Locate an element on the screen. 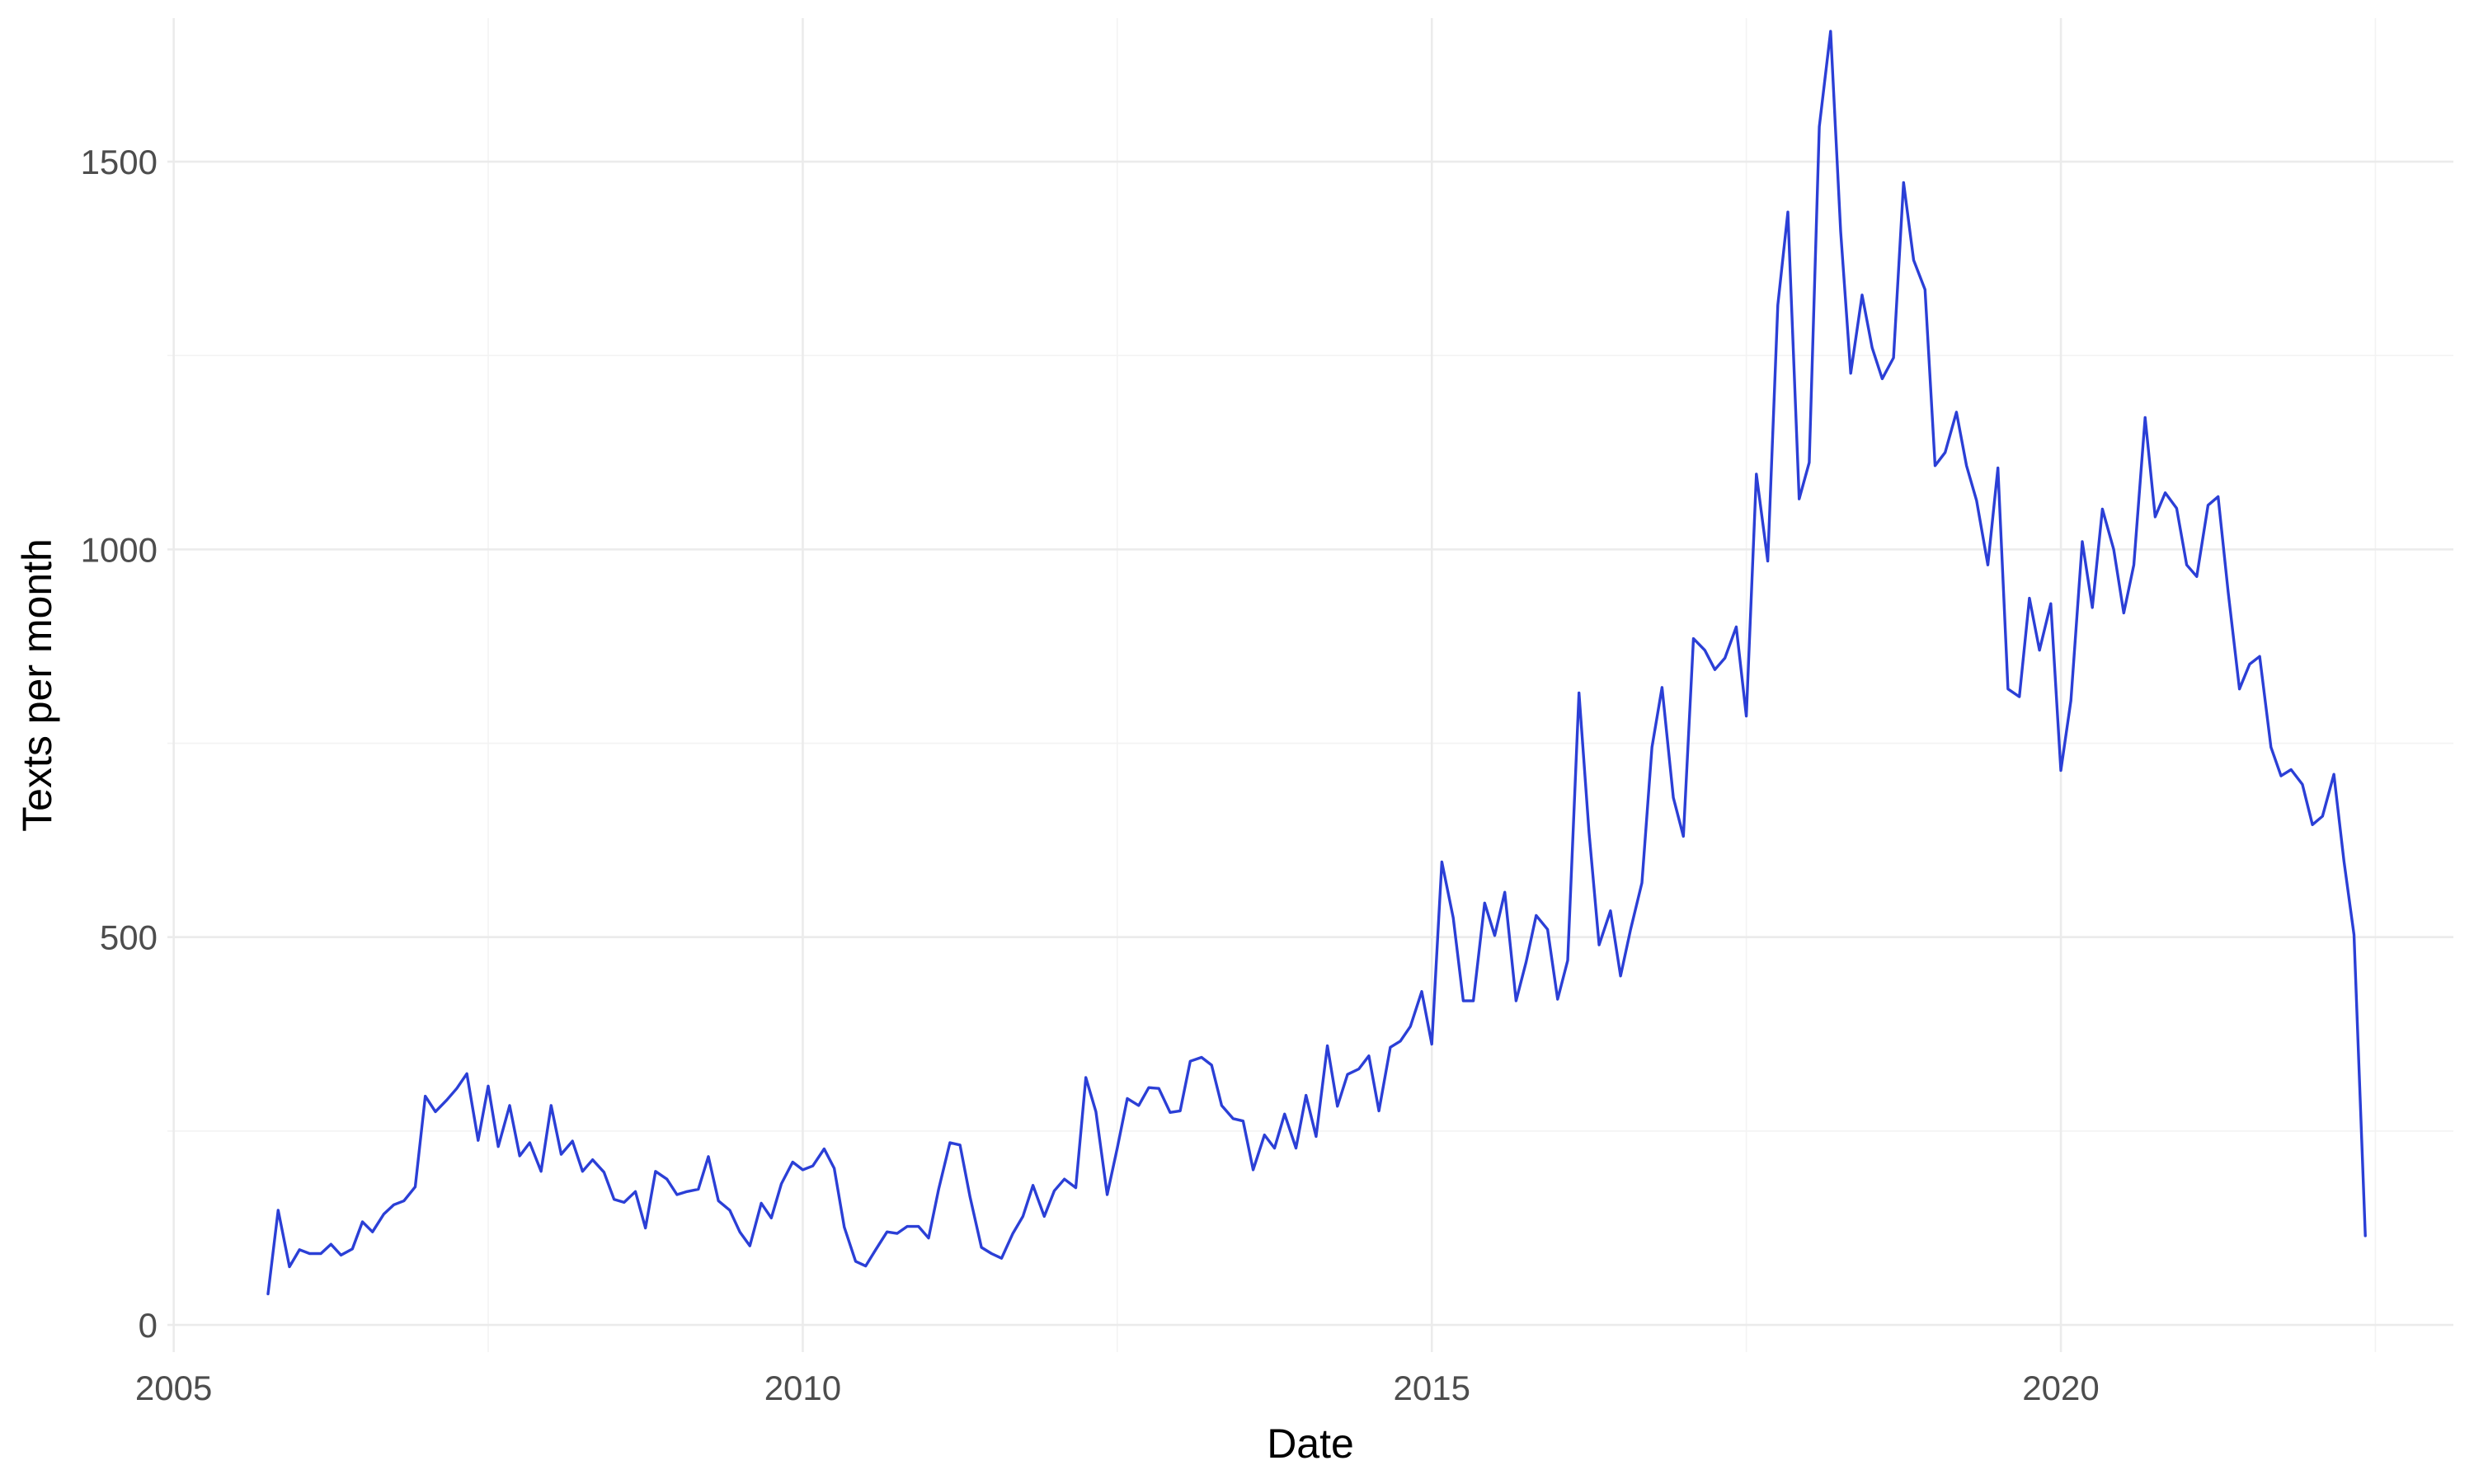 Image resolution: width=2474 pixels, height=1484 pixels. x-axis-tick-labels: 2005 2010 2015 2020 is located at coordinates (1117, 1388).